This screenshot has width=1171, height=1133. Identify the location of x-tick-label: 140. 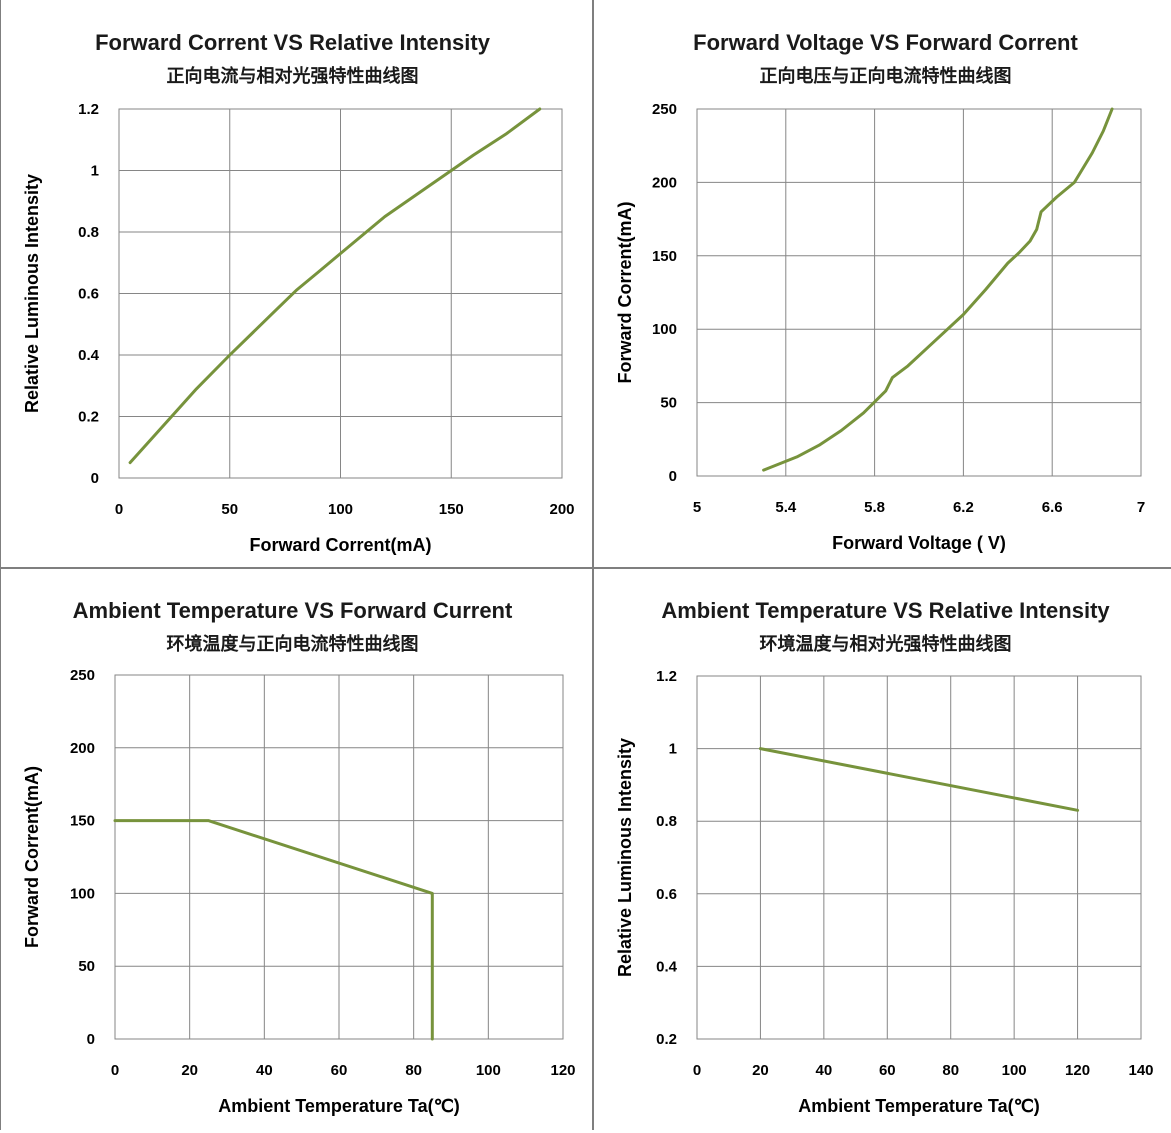
(1140, 1070).